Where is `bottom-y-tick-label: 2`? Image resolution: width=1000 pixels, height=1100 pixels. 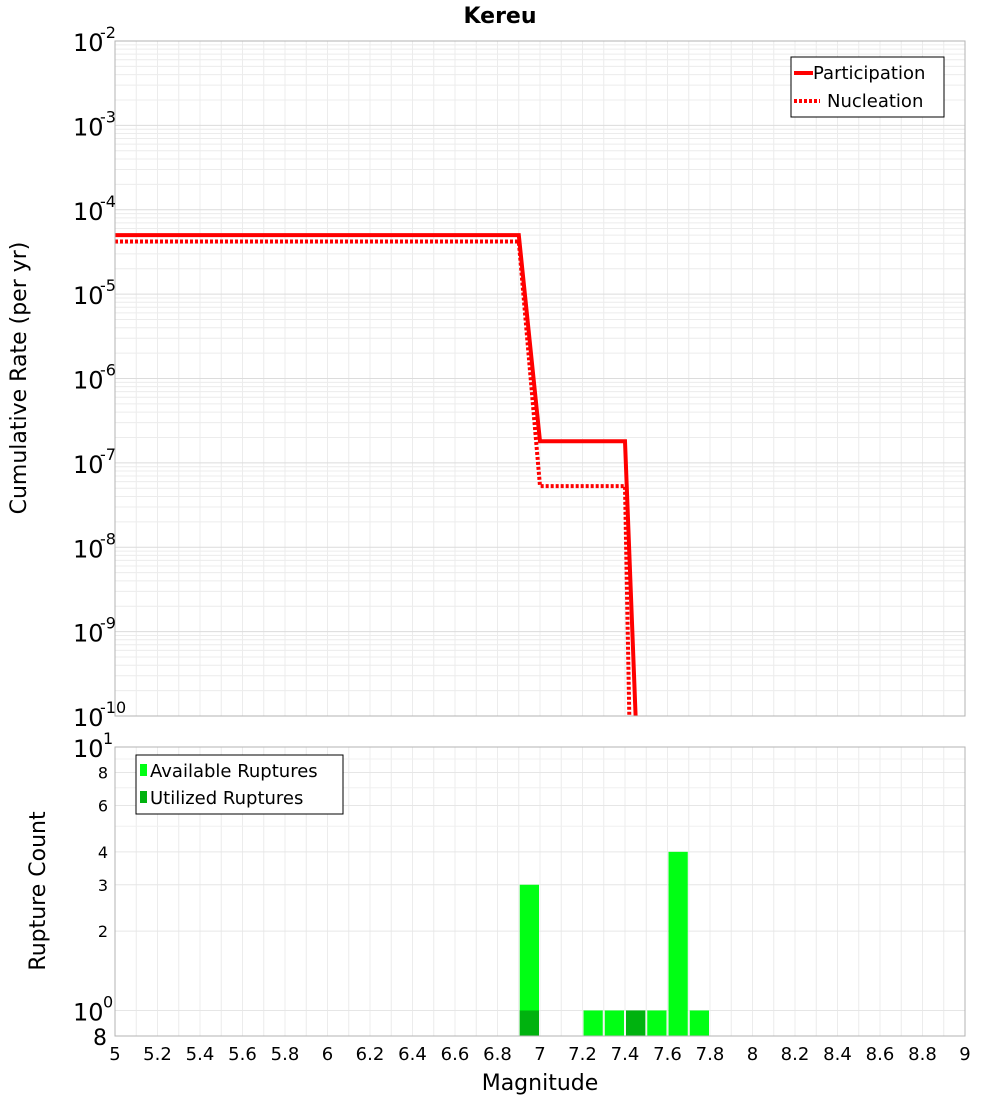 bottom-y-tick-label: 2 is located at coordinates (103, 931).